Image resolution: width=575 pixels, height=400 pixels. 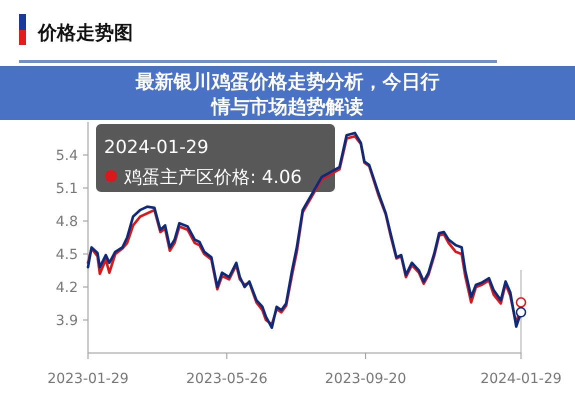 I want to click on y-tick-label: 4.5, so click(x=67, y=254).